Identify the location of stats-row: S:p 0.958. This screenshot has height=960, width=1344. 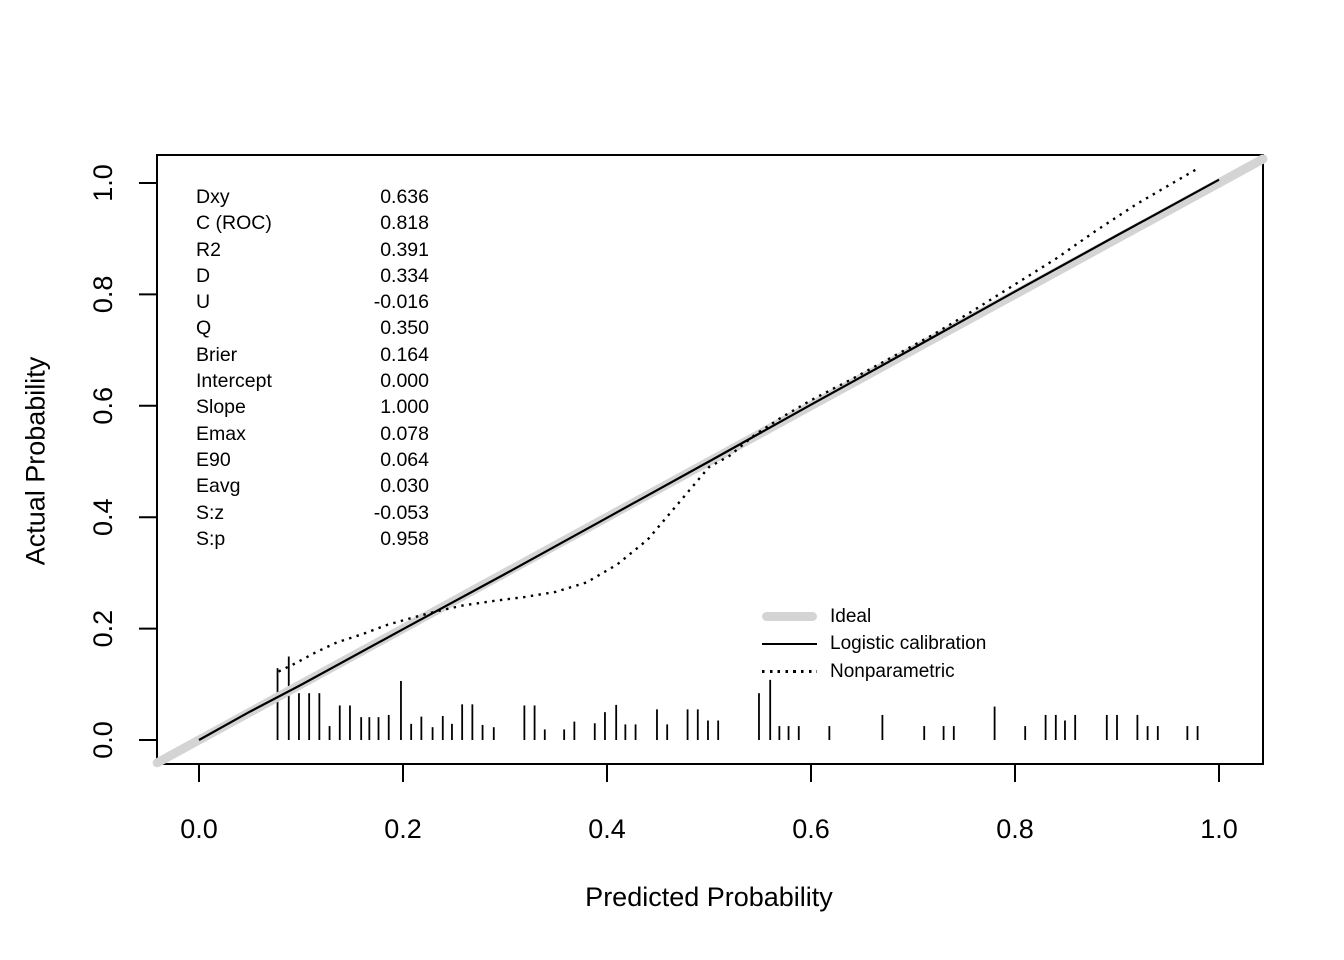
(312, 539).